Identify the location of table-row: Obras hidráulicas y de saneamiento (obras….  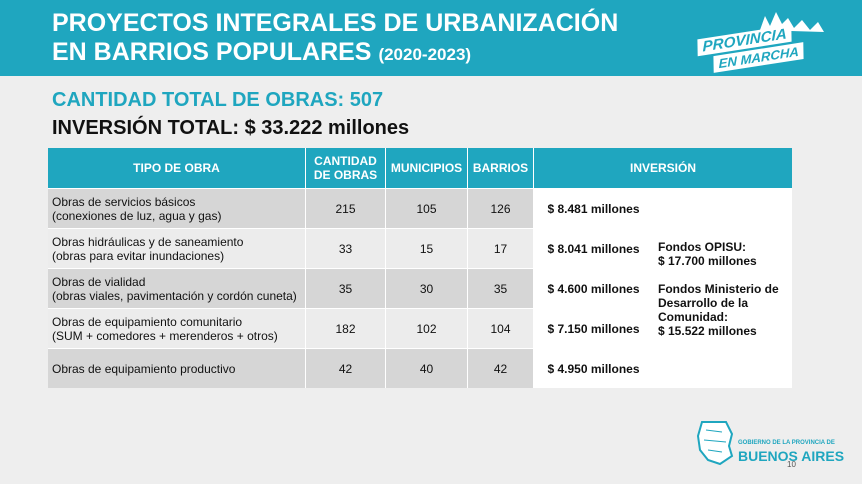
(420, 248).